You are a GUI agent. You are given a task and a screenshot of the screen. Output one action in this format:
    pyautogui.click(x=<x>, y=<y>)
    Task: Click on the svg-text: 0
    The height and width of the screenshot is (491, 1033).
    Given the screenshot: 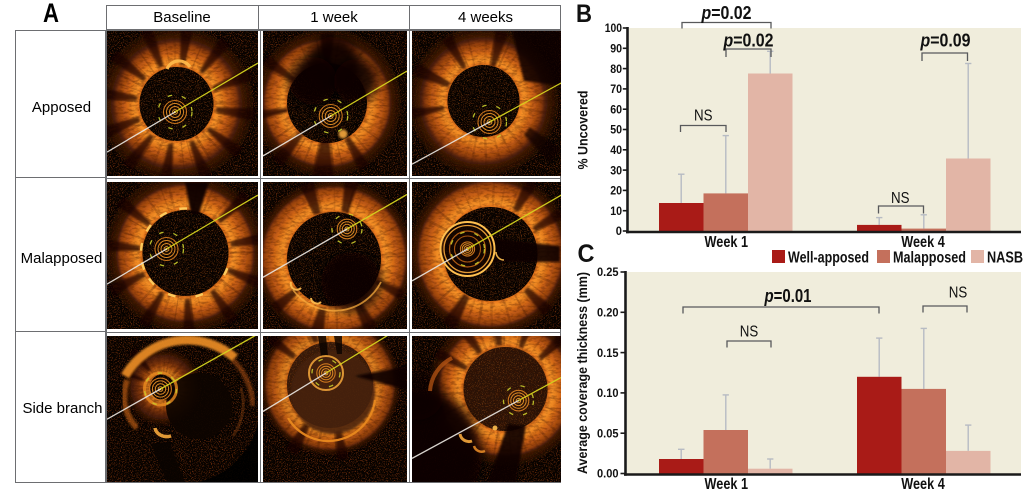 What is the action you would take?
    pyautogui.click(x=619, y=231)
    